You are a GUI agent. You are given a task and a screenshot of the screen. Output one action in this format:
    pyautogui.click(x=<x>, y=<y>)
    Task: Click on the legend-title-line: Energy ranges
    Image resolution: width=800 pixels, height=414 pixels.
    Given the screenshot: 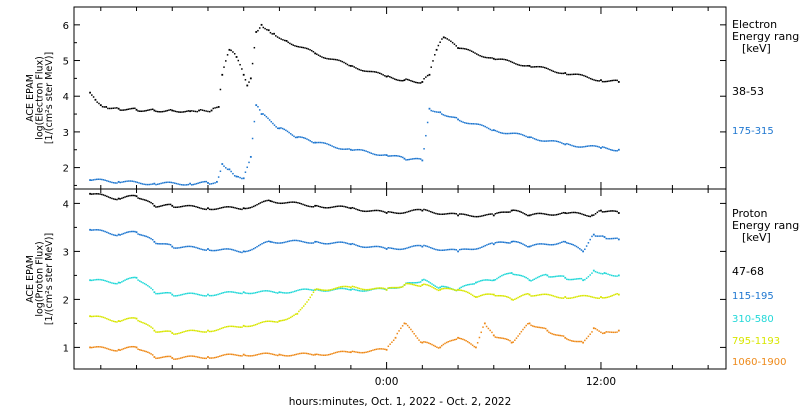 What is the action you would take?
    pyautogui.click(x=766, y=36)
    